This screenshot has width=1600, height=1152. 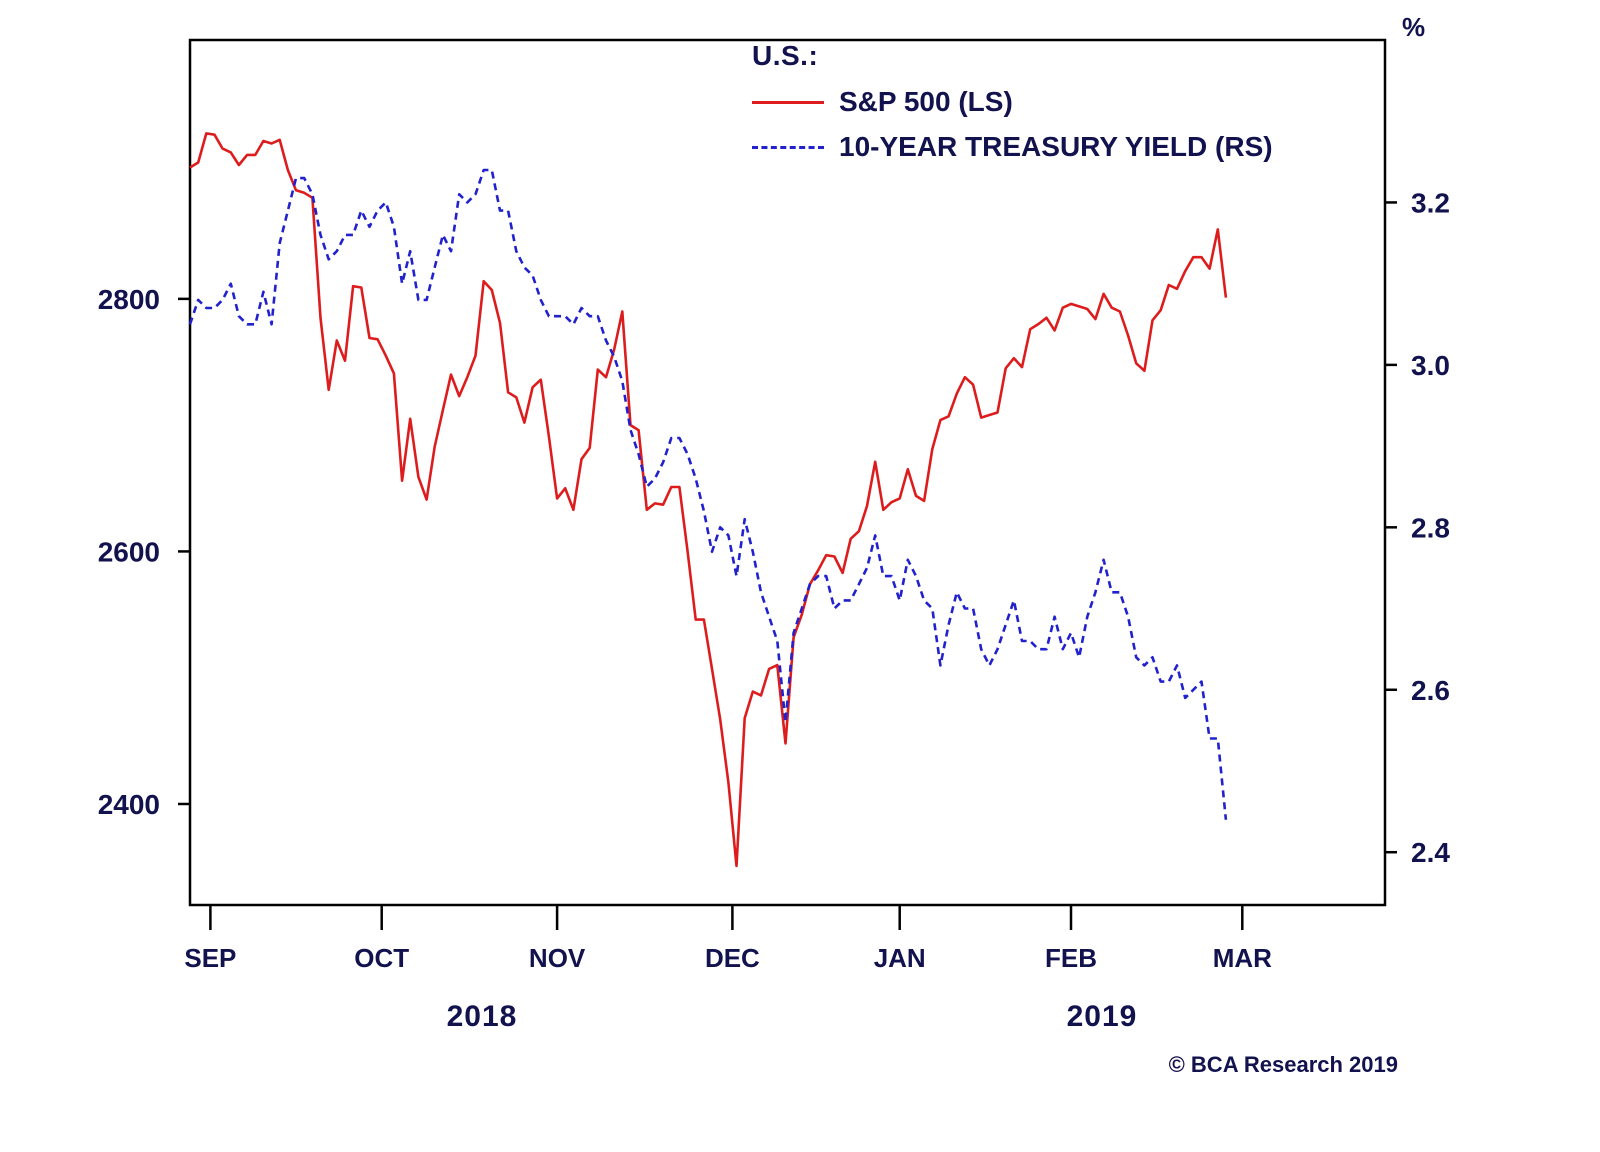 I want to click on legend-group-label: U.S.:, so click(x=785, y=55).